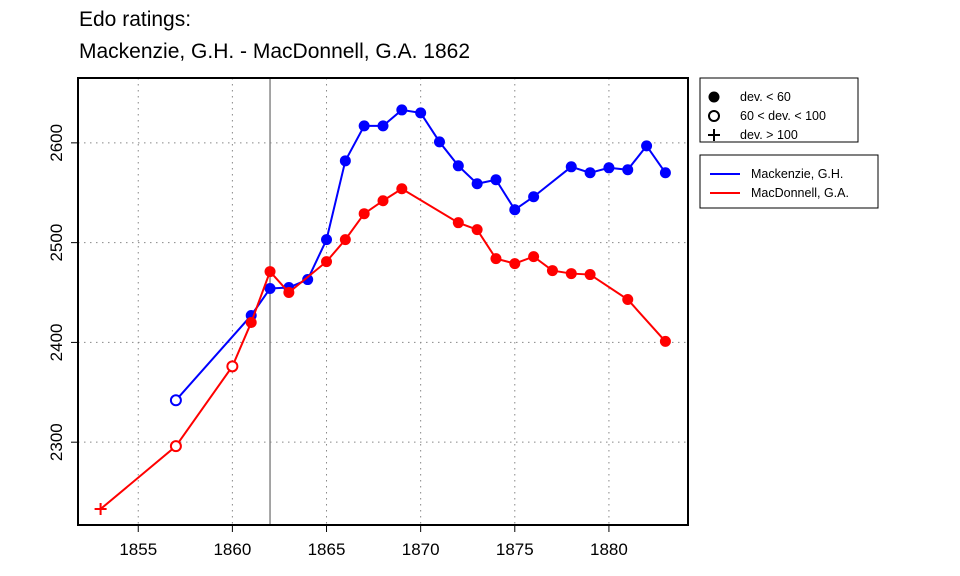  I want to click on x-tick-label: 1870, so click(421, 549).